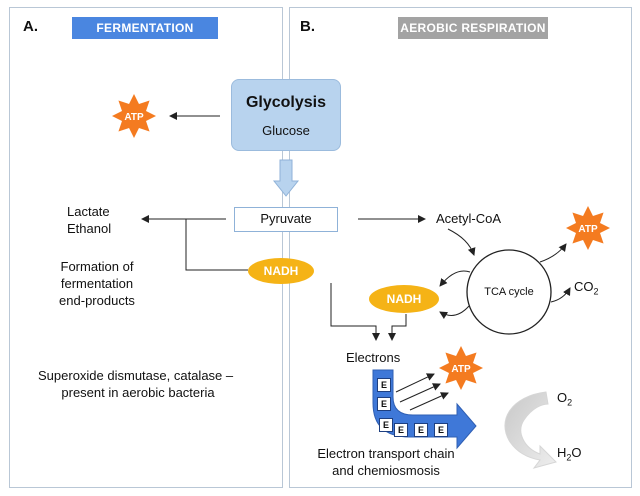  Describe the element at coordinates (307, 26) in the screenshot. I see `panel-b-letter: B.` at that location.